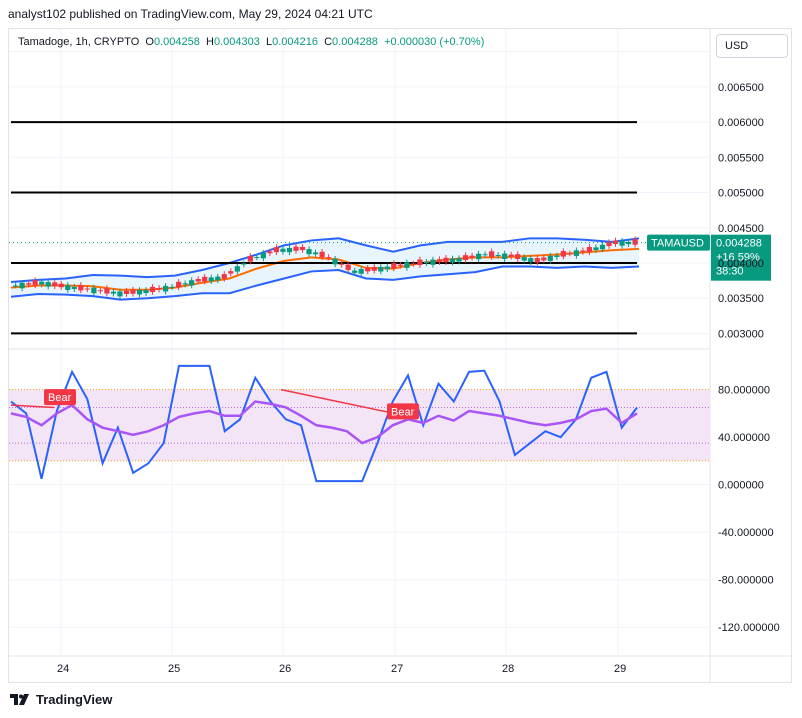 This screenshot has width=802, height=718. Describe the element at coordinates (741, 123) in the screenshot. I see `price-tick-label: 0.006000` at that location.